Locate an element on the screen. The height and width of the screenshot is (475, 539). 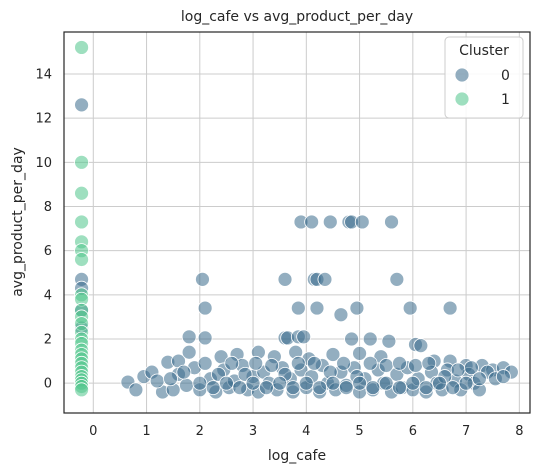
y-tick-label: 8 is located at coordinates (48, 207).